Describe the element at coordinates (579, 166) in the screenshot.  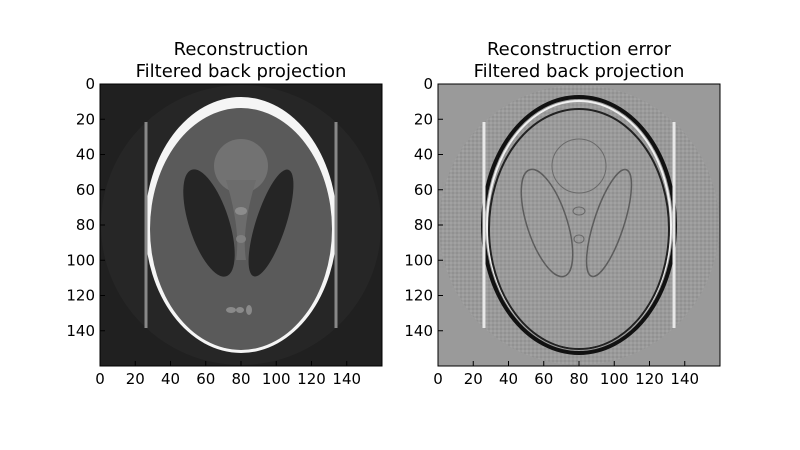
I see `error-top-circle-outline` at that location.